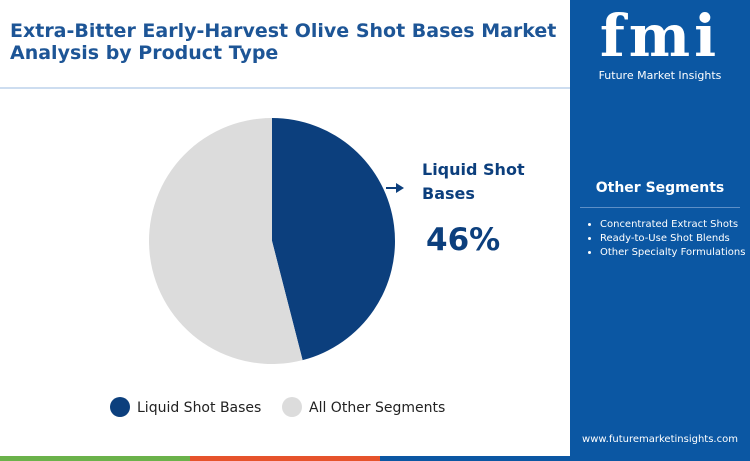 The width and height of the screenshot is (750, 461). What do you see at coordinates (473, 181) in the screenshot?
I see `callout-label: Liquid Shot Bases` at bounding box center [473, 181].